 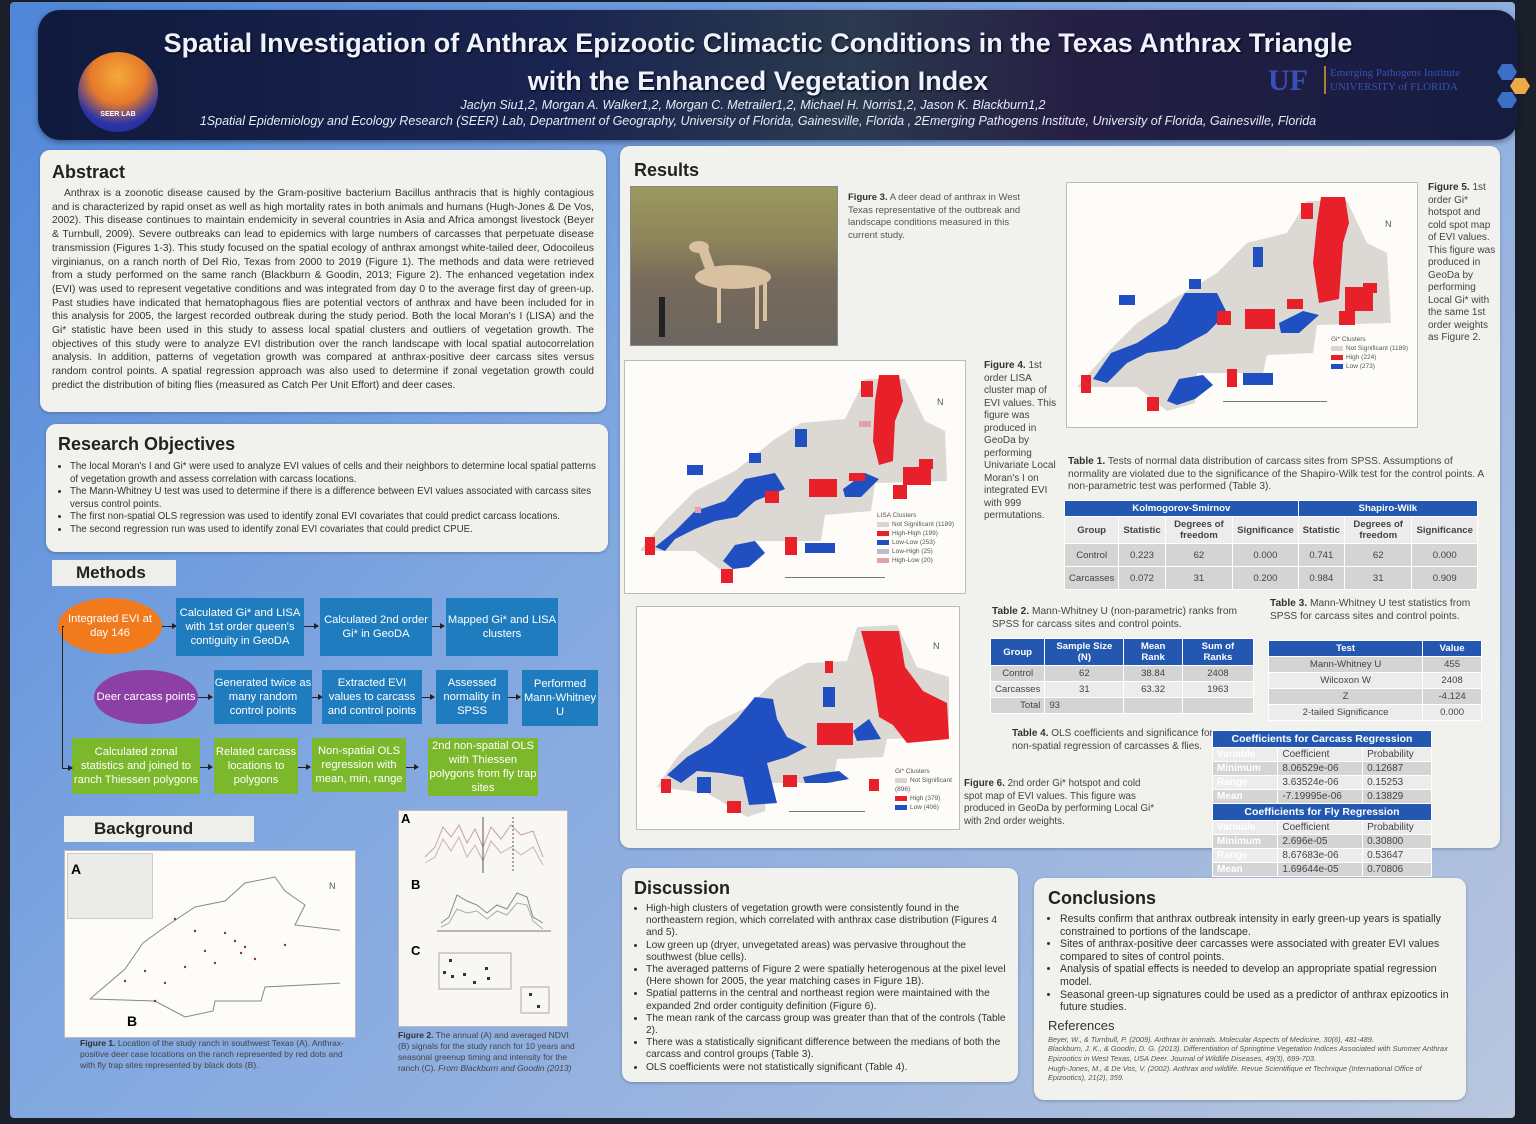 What do you see at coordinates (1265, 530) in the screenshot?
I see `table-1-col-header: Significance` at bounding box center [1265, 530].